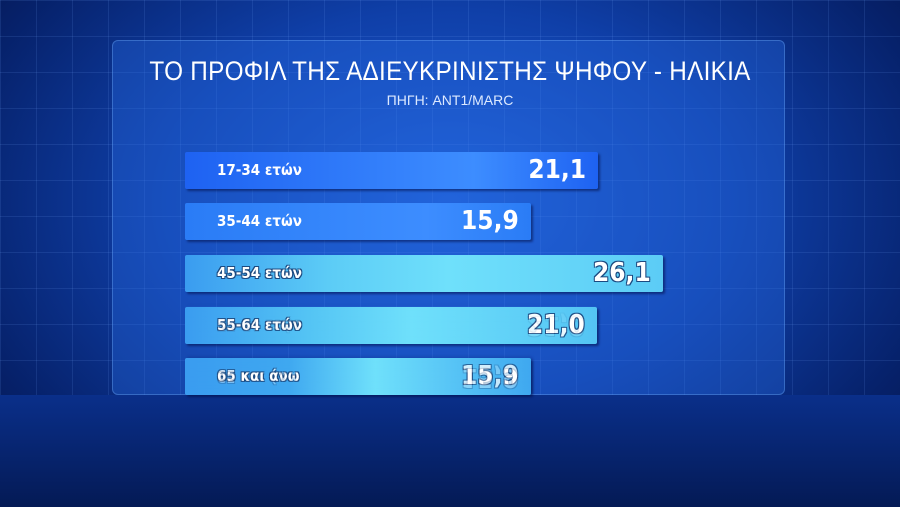 The image size is (900, 507). Describe the element at coordinates (358, 376) in the screenshot. I see `bar: 65 και άνω 15,9` at that location.